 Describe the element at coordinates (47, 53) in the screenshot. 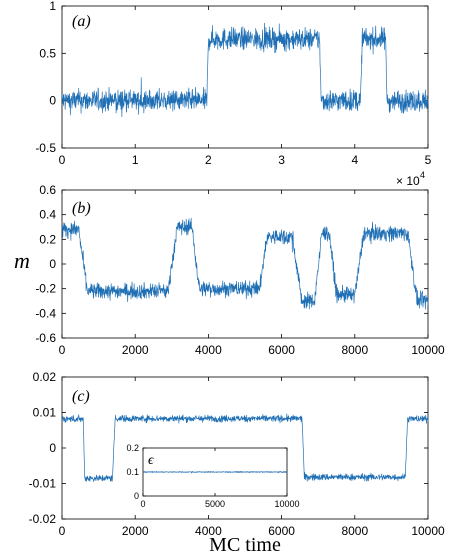

I see `y-tick-label: 0.5` at that location.